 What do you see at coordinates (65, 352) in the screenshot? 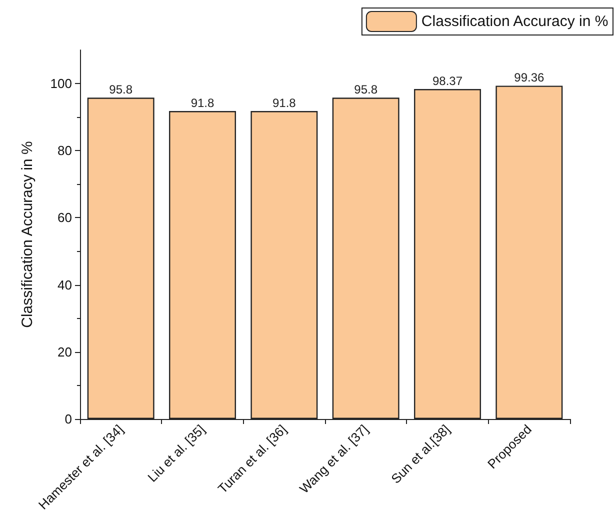
I see `y-tick-label: 20` at bounding box center [65, 352].